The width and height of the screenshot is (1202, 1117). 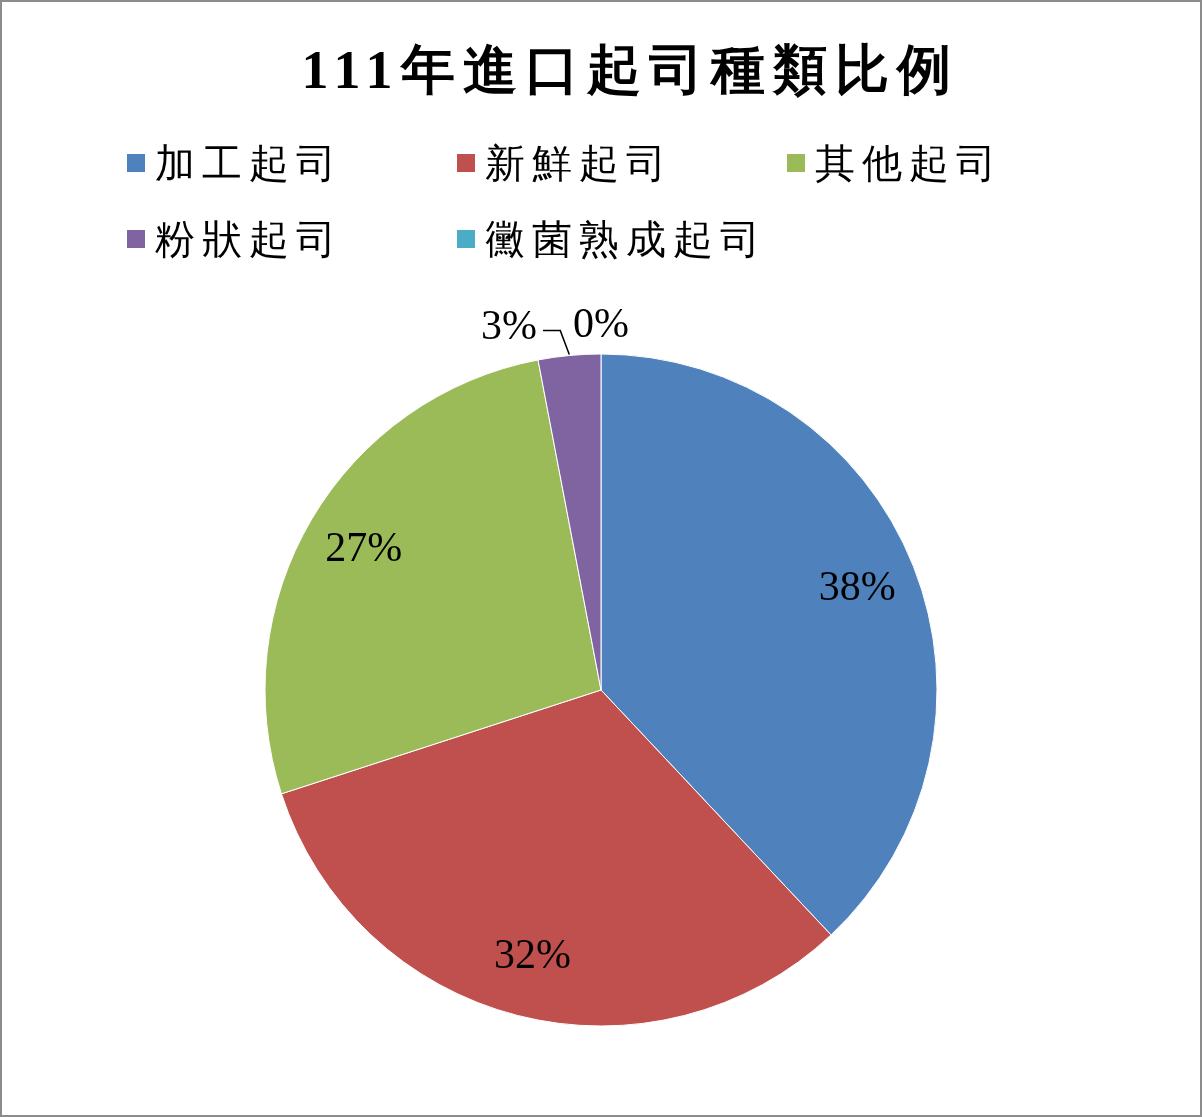 What do you see at coordinates (630, 70) in the screenshot?
I see `chart-title: 111年進口起司種類比例` at bounding box center [630, 70].